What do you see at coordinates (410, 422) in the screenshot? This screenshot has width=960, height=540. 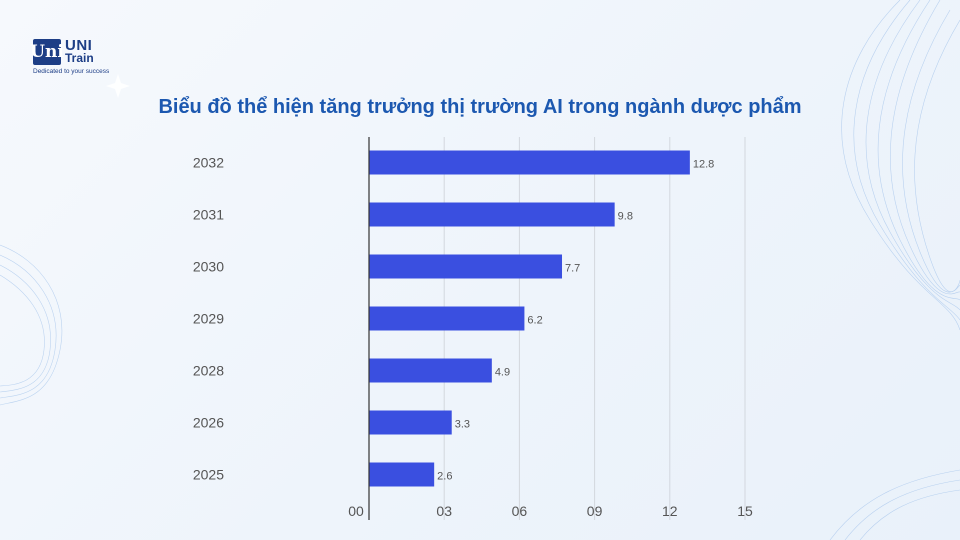 I see `bar-2026` at bounding box center [410, 422].